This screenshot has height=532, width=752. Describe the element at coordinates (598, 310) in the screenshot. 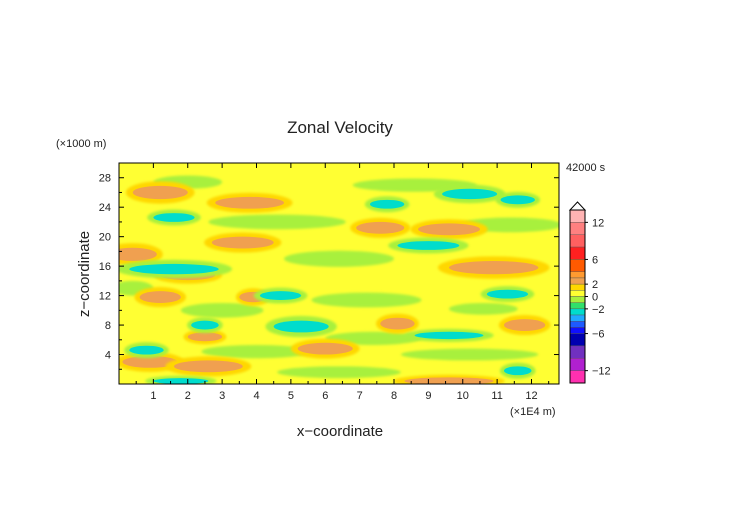

I see `colorbar-tick-label: −2` at that location.